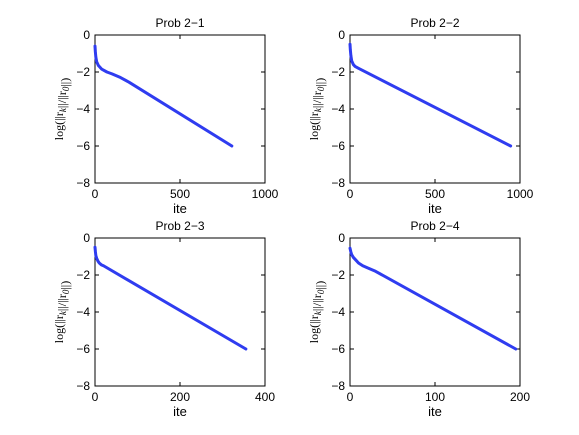 Image resolution: width=579 pixels, height=435 pixels. What do you see at coordinates (434, 23) in the screenshot?
I see `plot-title: Prob 2−2` at bounding box center [434, 23].